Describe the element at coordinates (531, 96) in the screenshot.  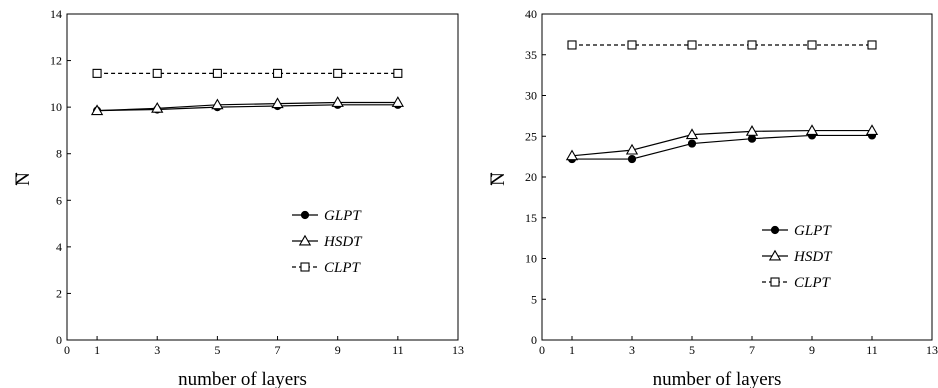
I see `y-tick-label: 30` at that location.